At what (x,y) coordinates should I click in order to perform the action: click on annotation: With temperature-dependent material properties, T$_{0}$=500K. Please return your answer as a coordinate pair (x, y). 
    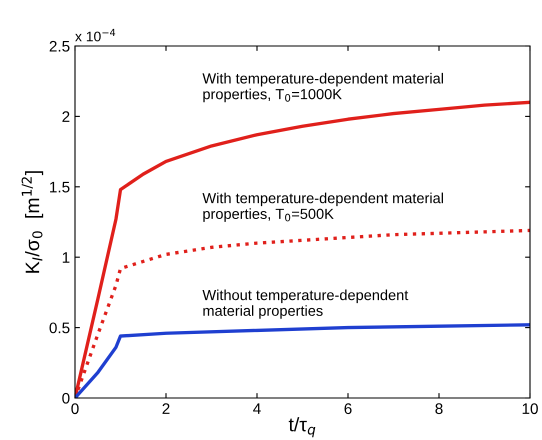
    Looking at the image, I should click on (322, 207).